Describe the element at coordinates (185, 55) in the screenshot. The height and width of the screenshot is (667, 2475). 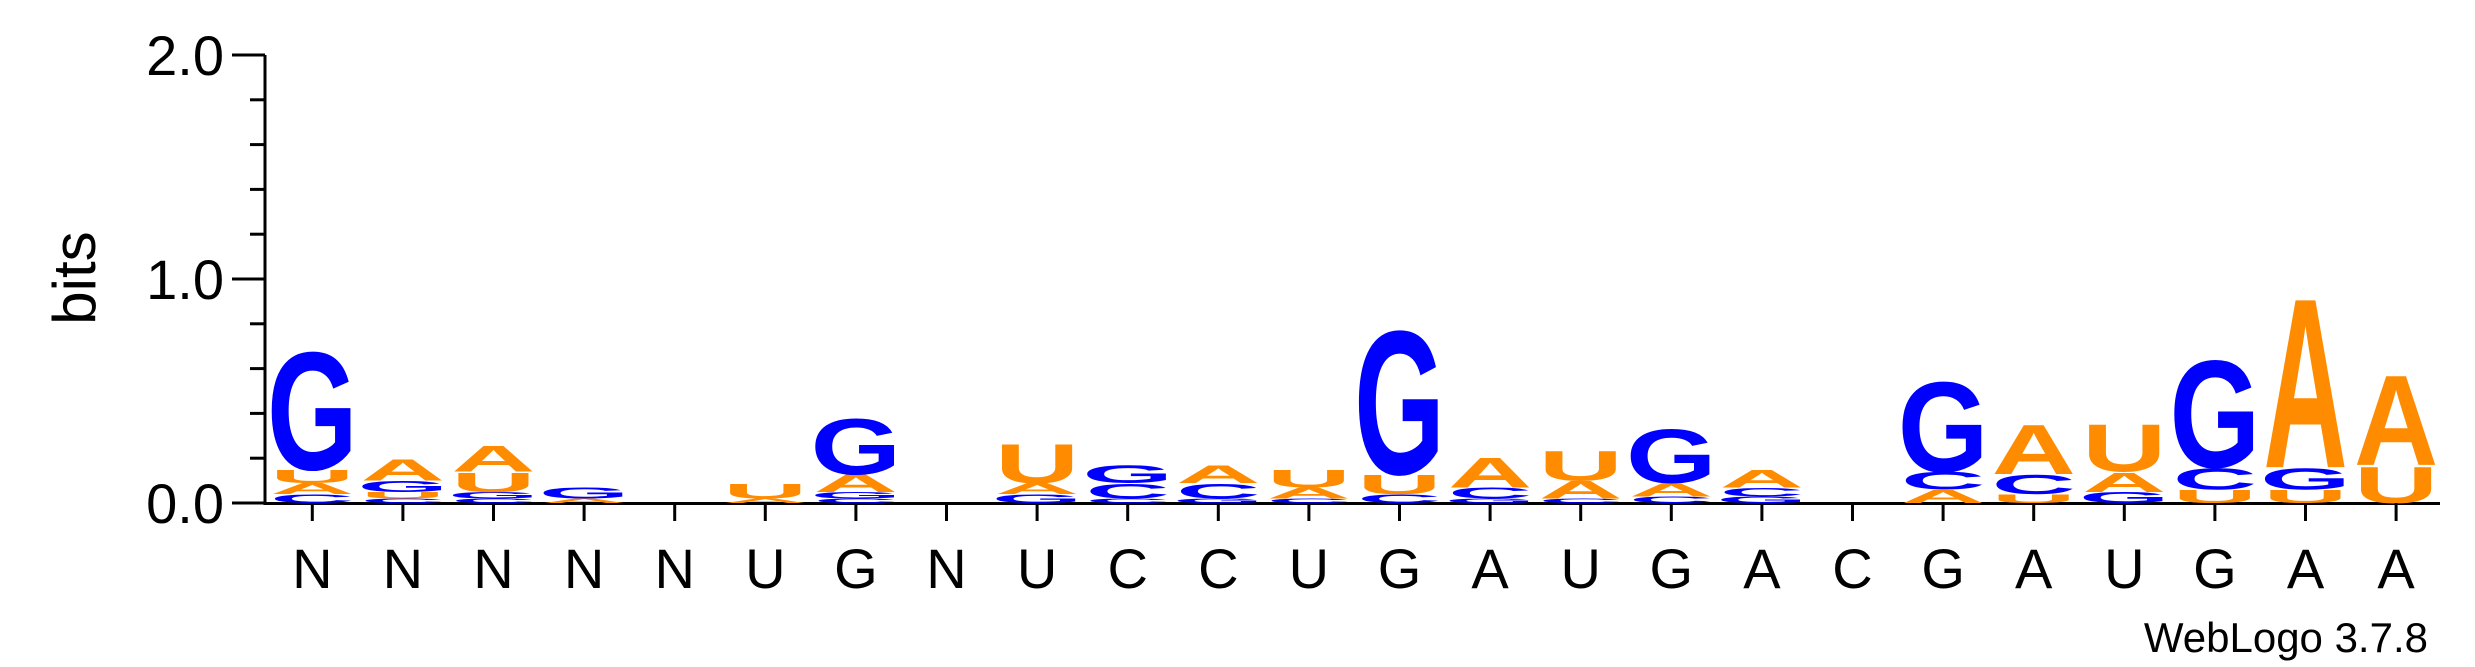
I see `y-tick-label: 2.0` at that location.